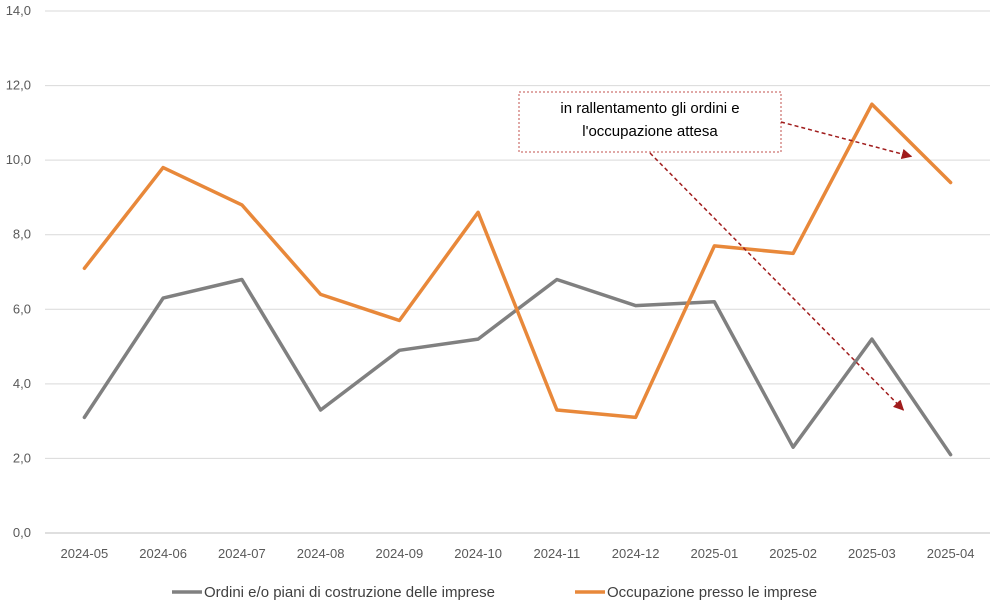 The width and height of the screenshot is (1000, 616). I want to click on y-tick-label: 8,0, so click(22, 234).